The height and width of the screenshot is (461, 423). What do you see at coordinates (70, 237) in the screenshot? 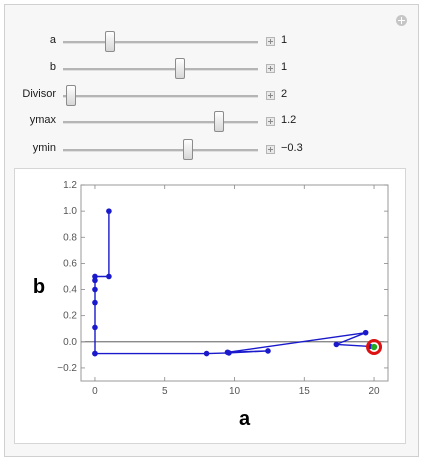
I see `y-tick-label: 0.8` at bounding box center [70, 237].